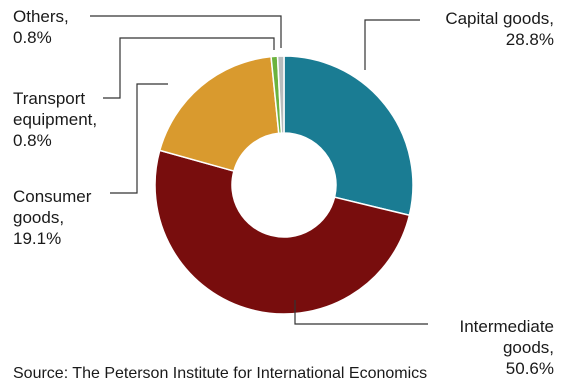 The image size is (572, 384). I want to click on label-others-line2: 0.8%, so click(32, 37).